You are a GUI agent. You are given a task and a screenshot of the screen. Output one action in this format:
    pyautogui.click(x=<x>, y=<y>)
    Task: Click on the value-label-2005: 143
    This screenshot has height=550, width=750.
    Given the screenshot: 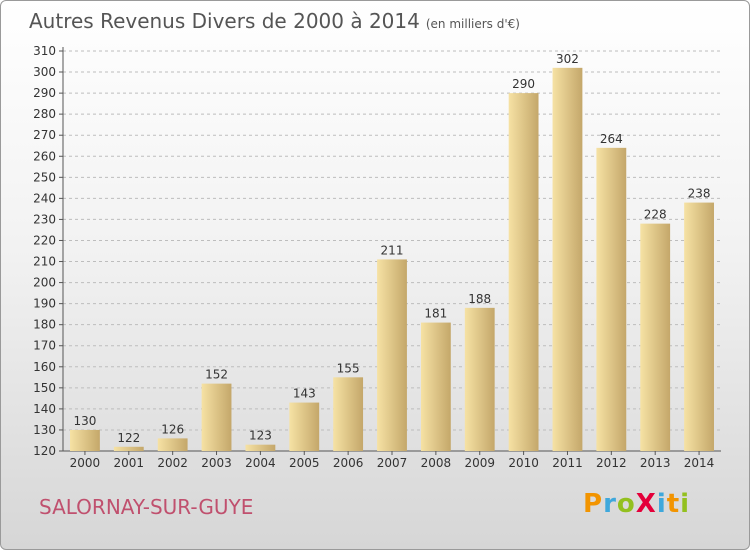 What is the action you would take?
    pyautogui.click(x=304, y=394)
    